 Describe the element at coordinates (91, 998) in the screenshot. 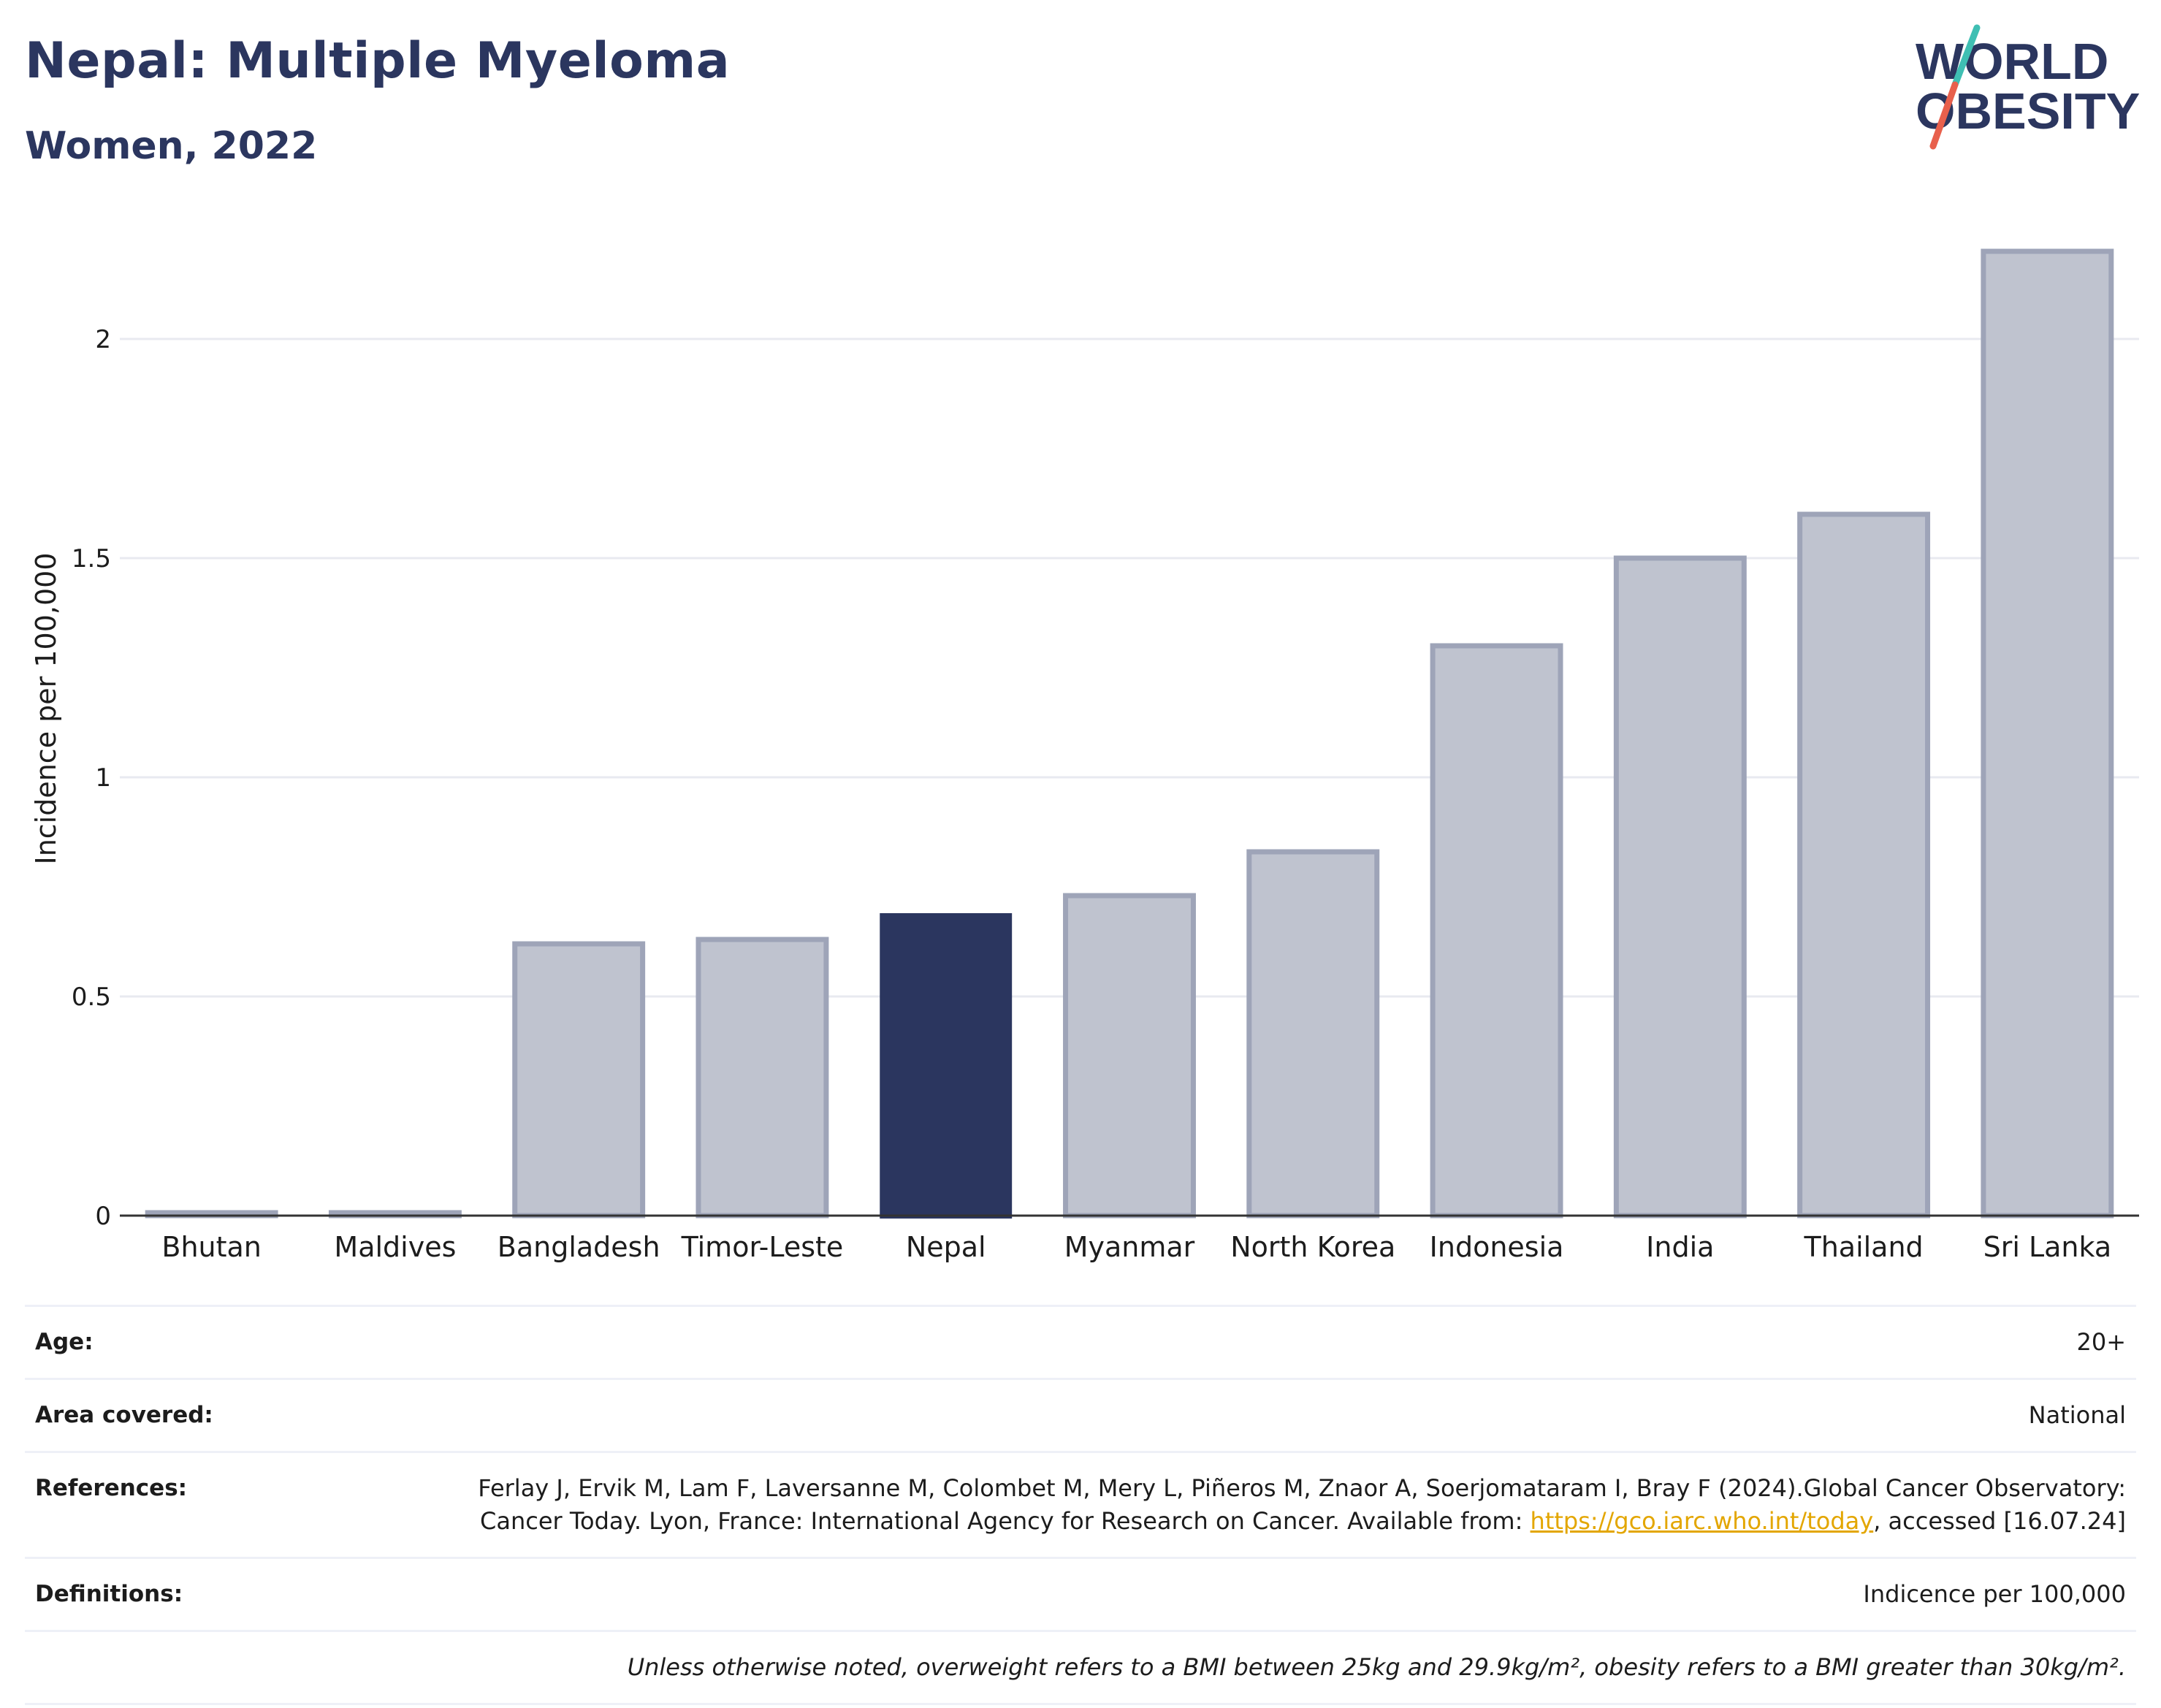

I see `y-tick-label: 0.5` at that location.